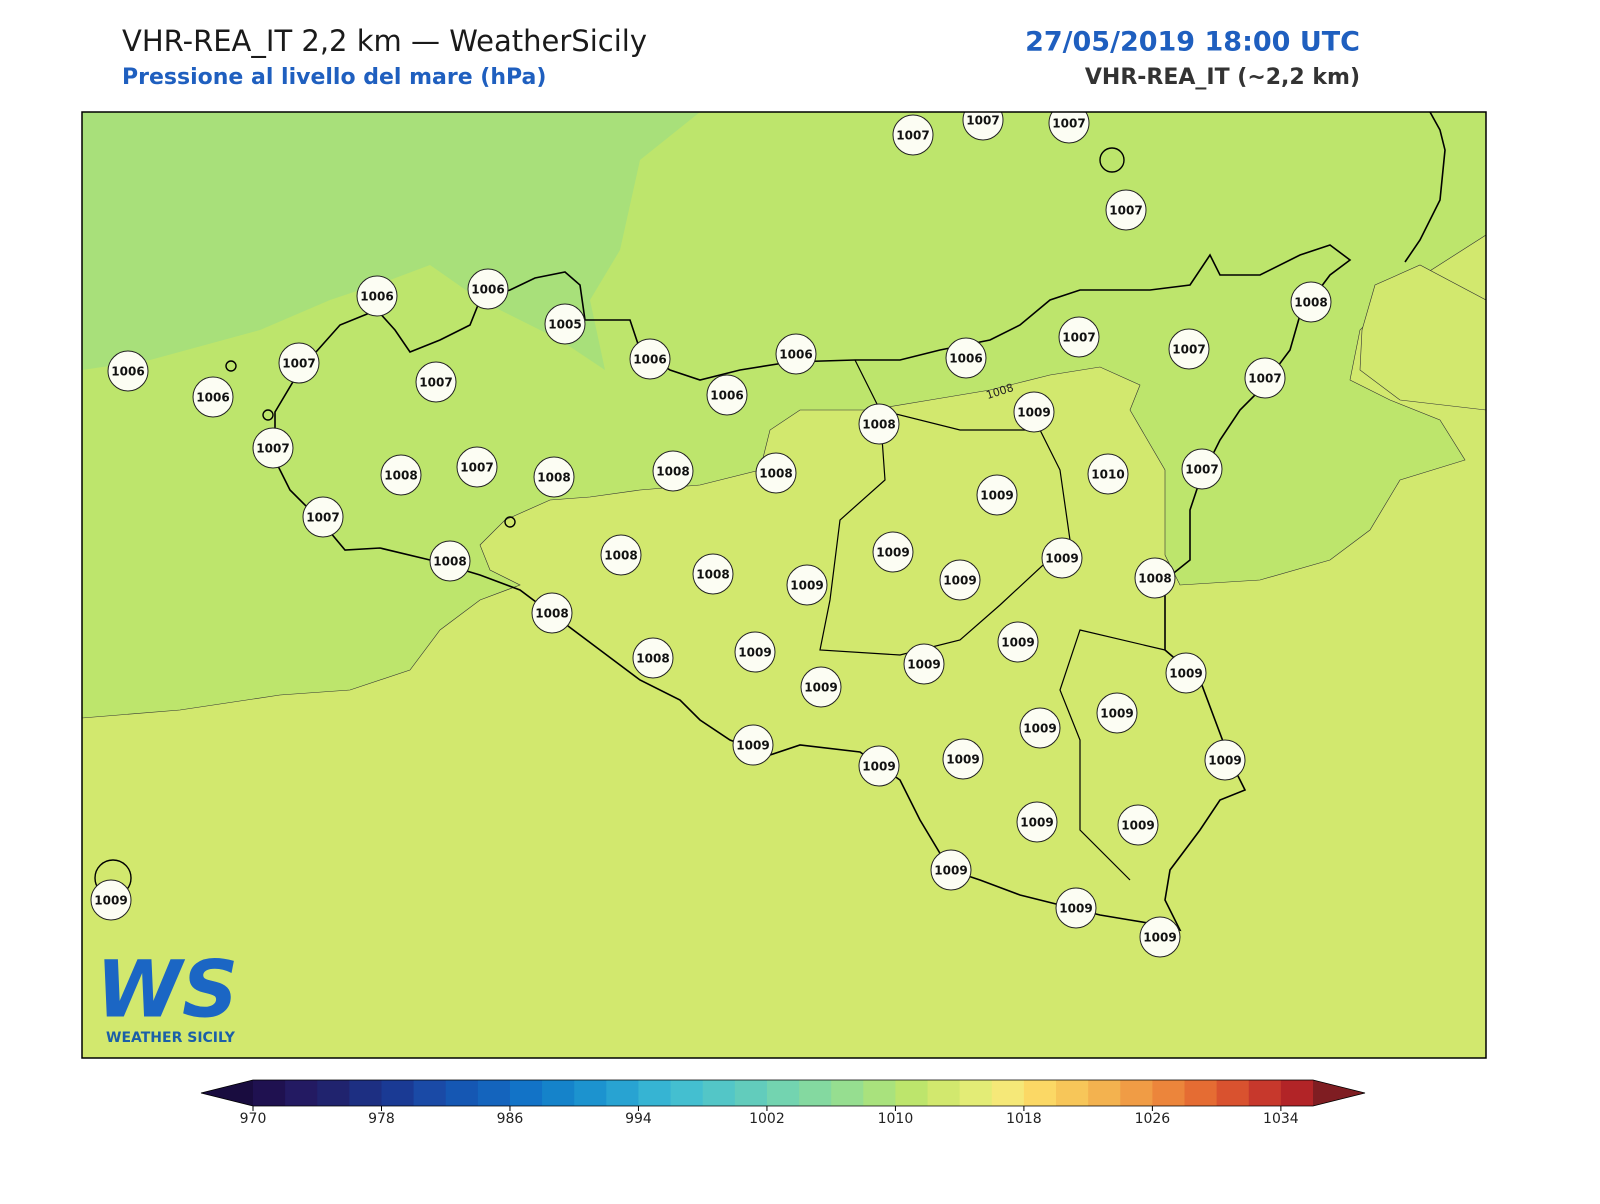  Describe the element at coordinates (1425, 187) in the screenshot. I see `calabria-coast` at that location.